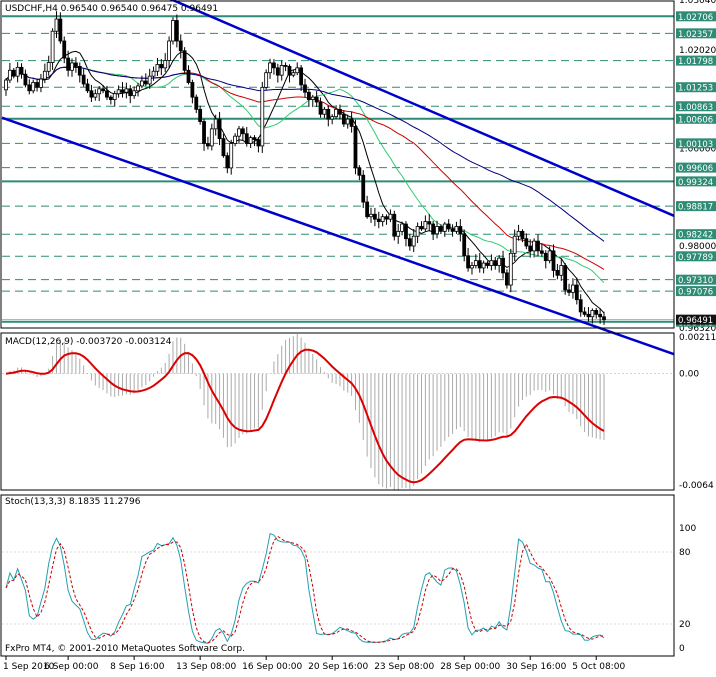  What do you see at coordinates (695, 281) in the screenshot?
I see `level-tag: 0.97310` at bounding box center [695, 281].